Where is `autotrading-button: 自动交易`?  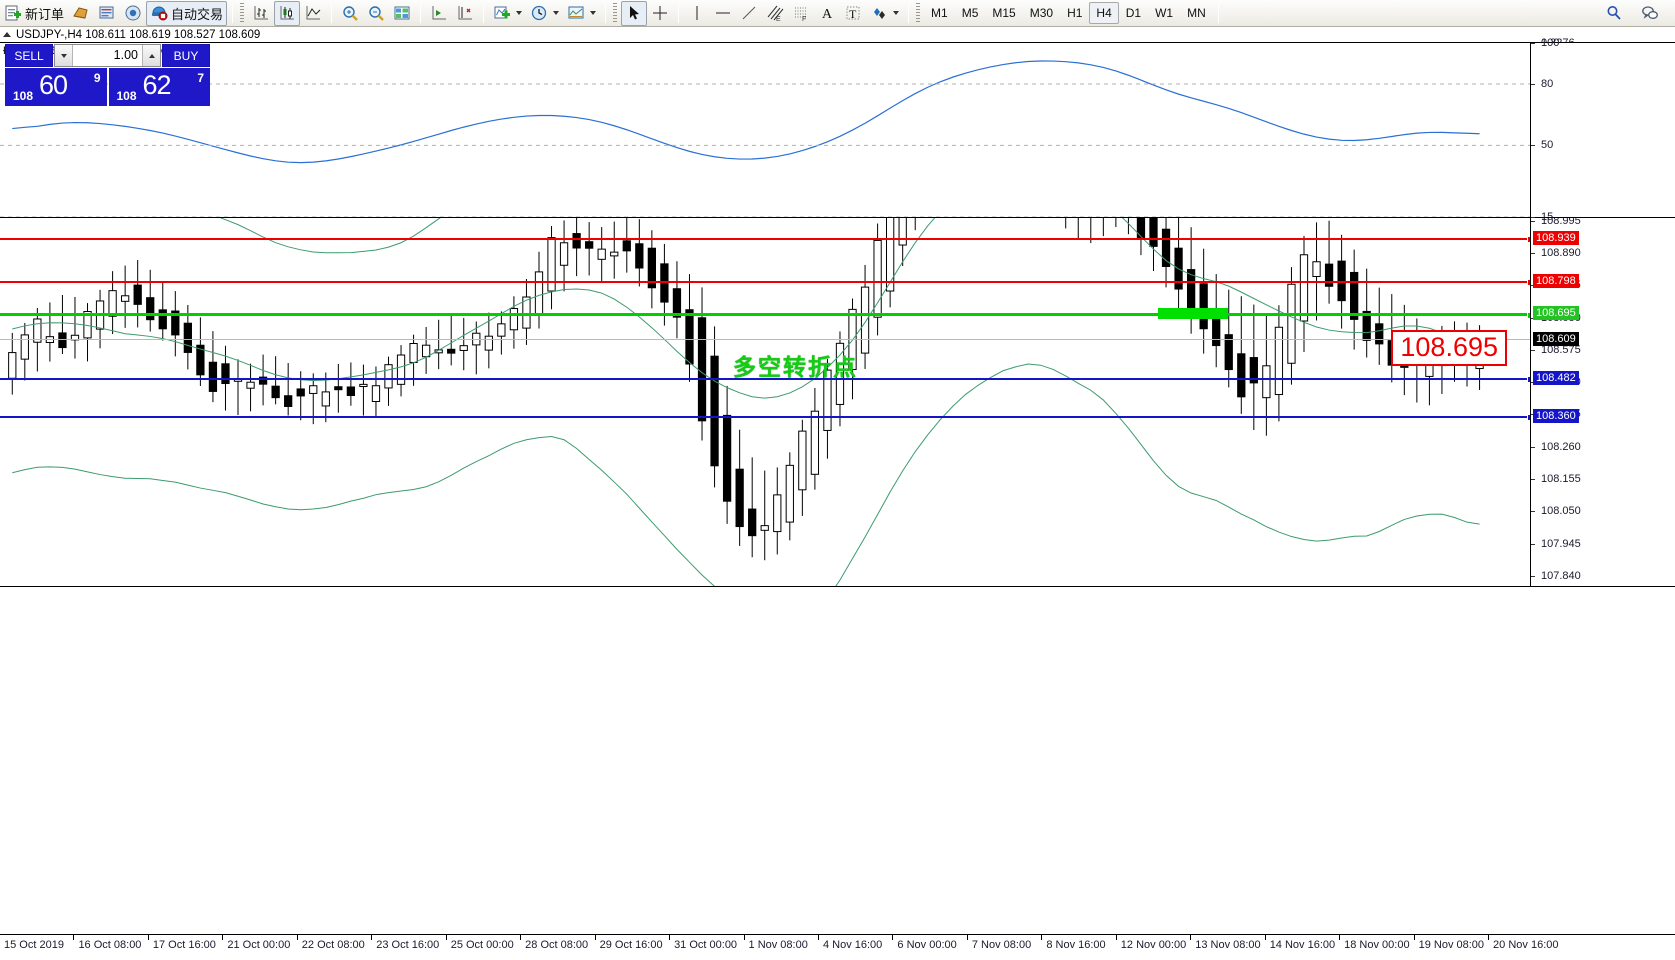 autotrading-button: 自动交易 is located at coordinates (187, 13).